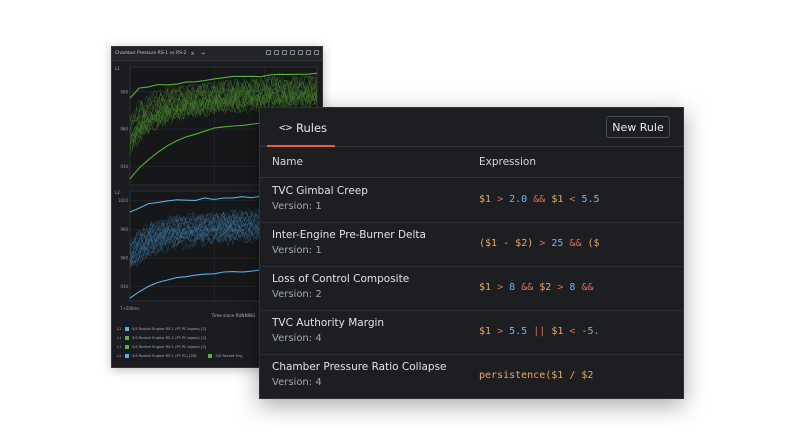 The image size is (794, 446). Describe the element at coordinates (192, 53) in the screenshot. I see `close-icon: ×` at that location.